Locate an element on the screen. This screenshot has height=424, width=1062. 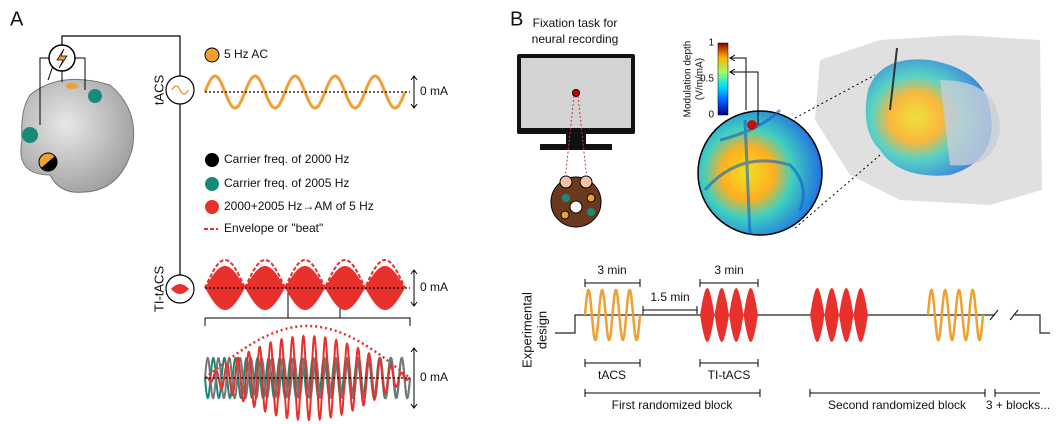
inset-hotspot is located at coordinates (752, 125).